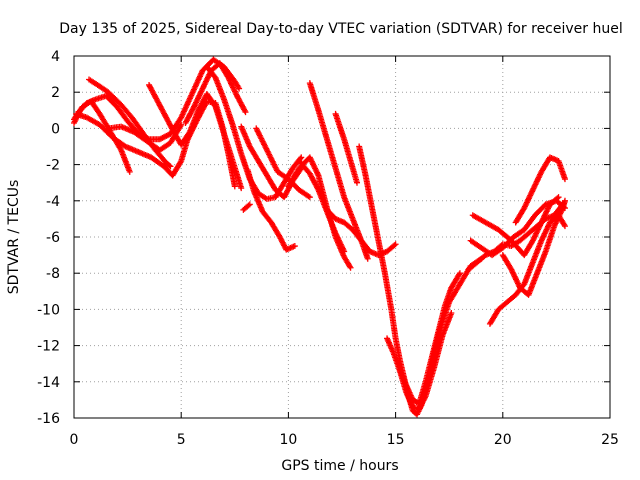  What do you see at coordinates (74, 440) in the screenshot?
I see `x-tick-label: 0` at bounding box center [74, 440].